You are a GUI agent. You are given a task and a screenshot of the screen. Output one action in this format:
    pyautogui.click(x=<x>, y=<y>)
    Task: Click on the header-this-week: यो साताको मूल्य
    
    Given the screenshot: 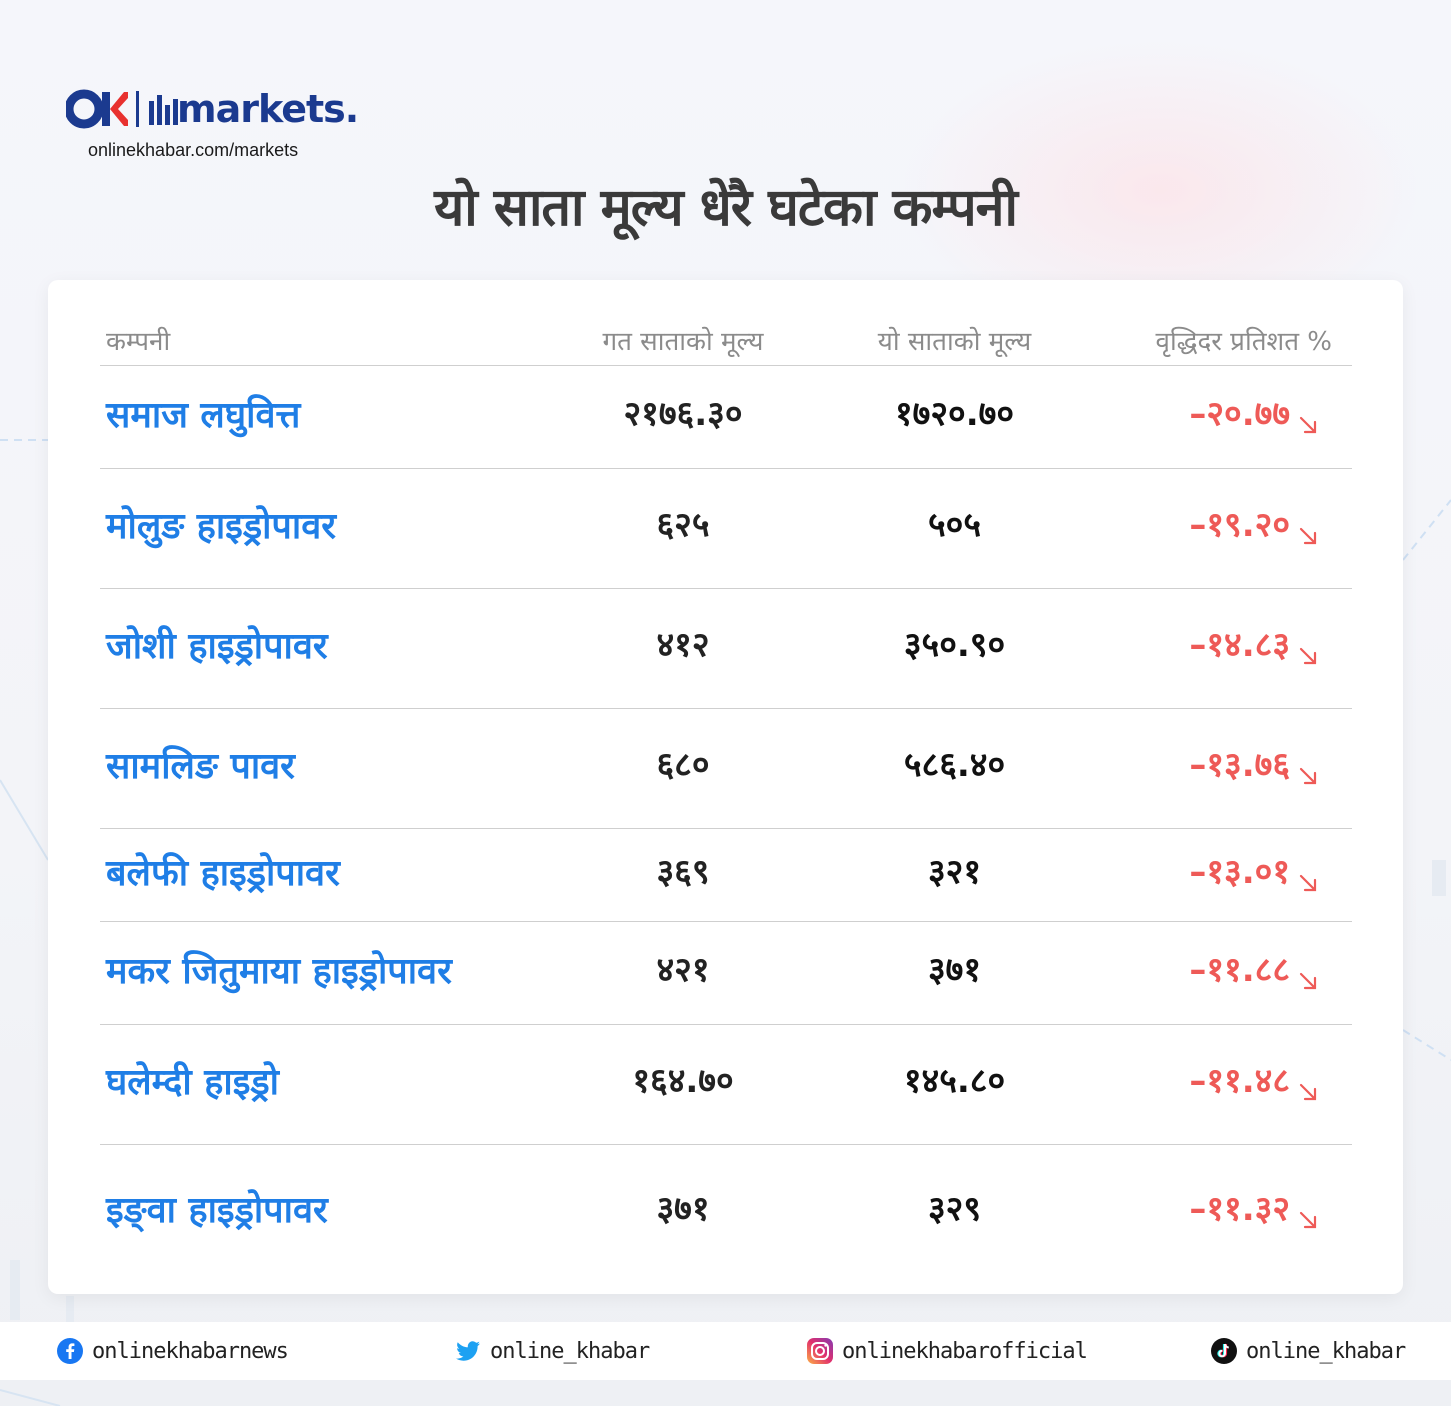 What is the action you would take?
    pyautogui.click(x=954, y=342)
    